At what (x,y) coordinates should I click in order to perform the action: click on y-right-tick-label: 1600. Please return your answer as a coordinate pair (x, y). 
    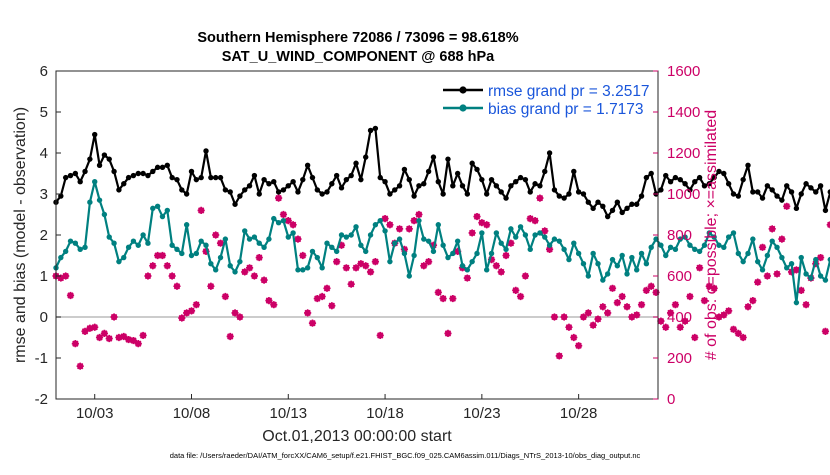
    Looking at the image, I should click on (683, 71).